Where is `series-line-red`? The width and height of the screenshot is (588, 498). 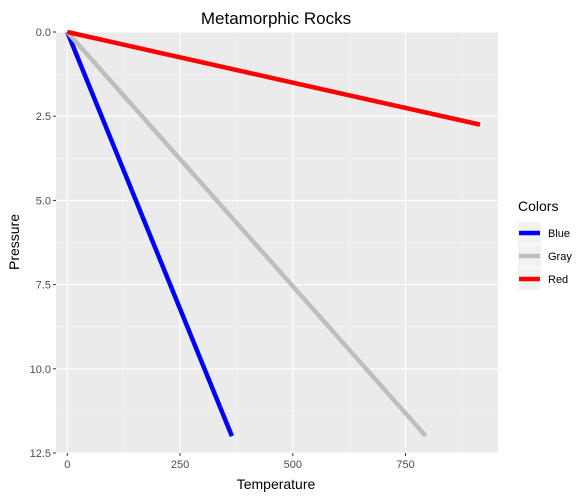 series-line-red is located at coordinates (273, 78).